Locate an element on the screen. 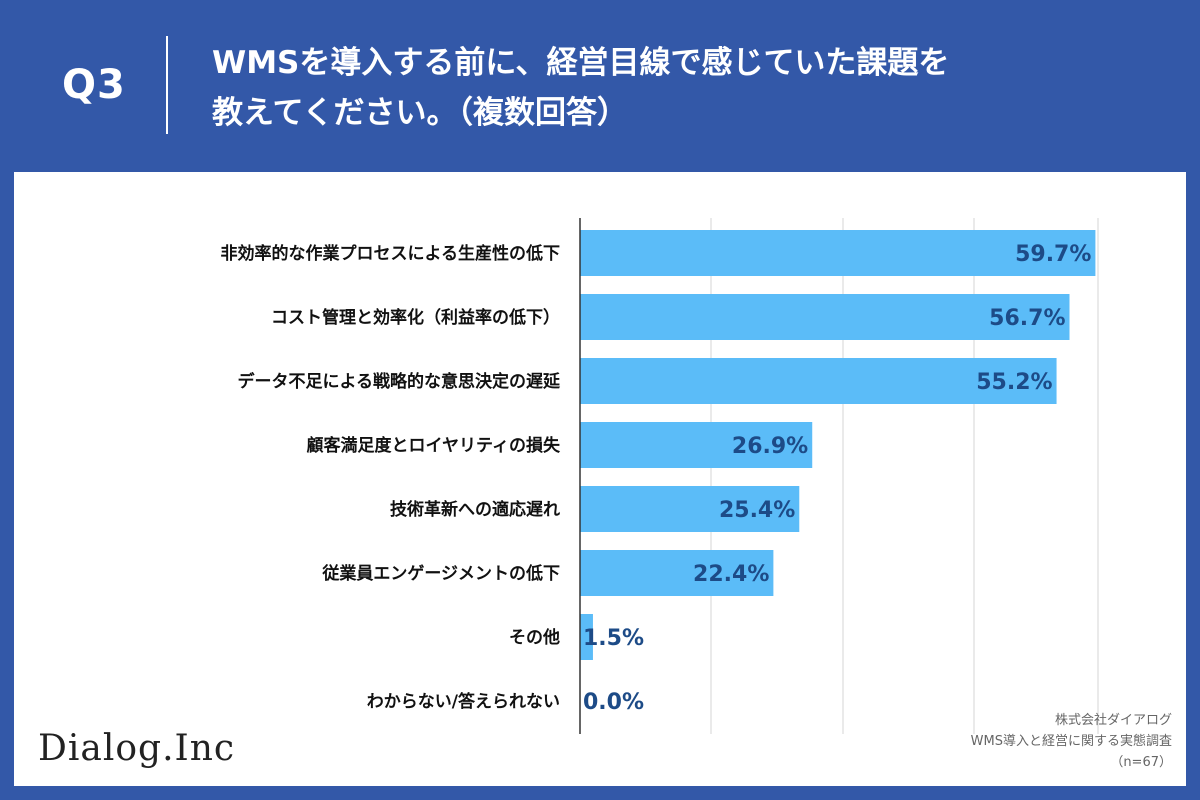 The height and width of the screenshot is (800, 1200). question-title: WMSを導入する前に、経営目線で感じていた課題を 教えてください。（複数回答） is located at coordinates (692, 88).